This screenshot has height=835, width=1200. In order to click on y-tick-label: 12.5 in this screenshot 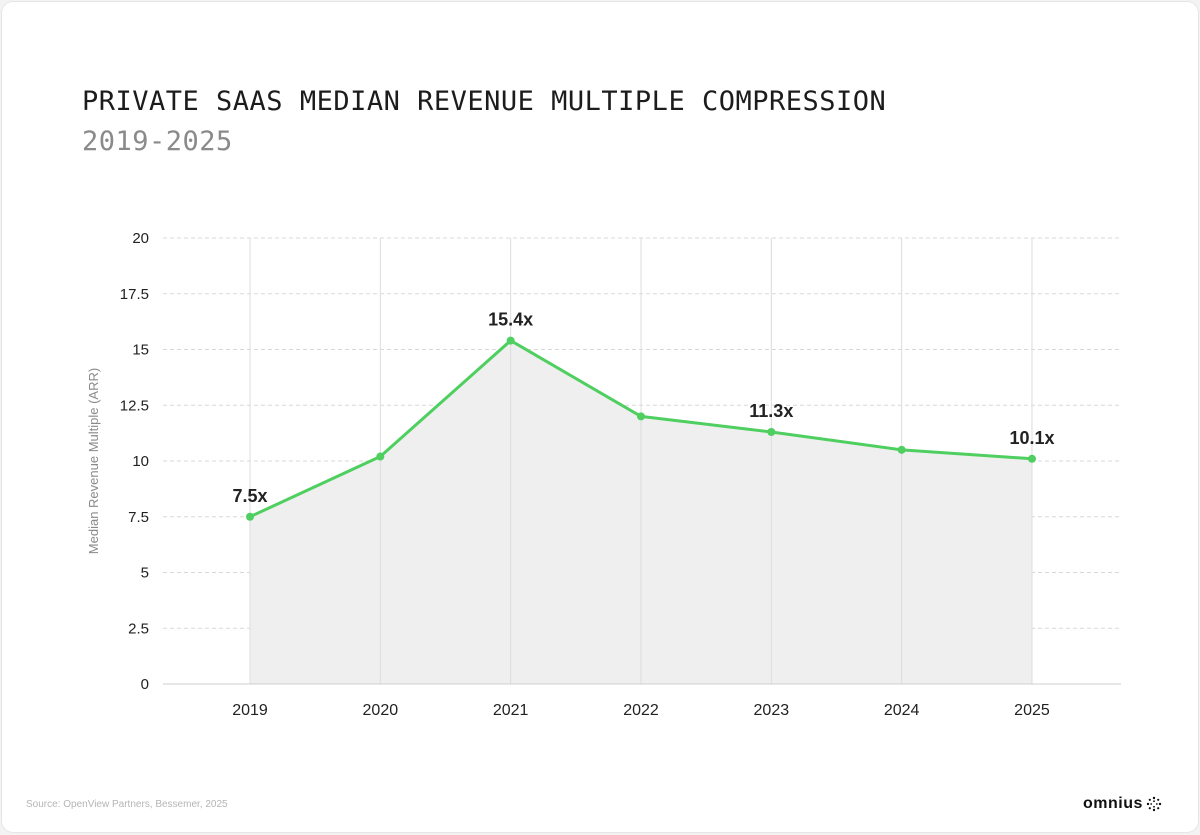, I will do `click(134, 405)`.